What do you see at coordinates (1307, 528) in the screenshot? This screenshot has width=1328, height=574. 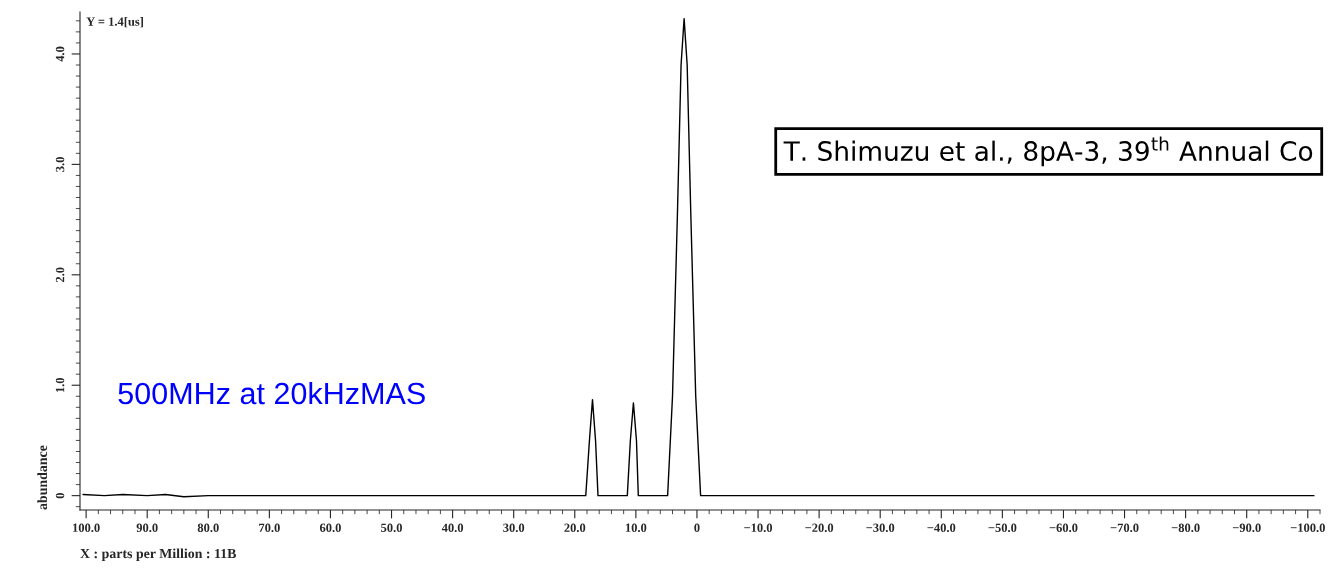 I see `x-tick-label: −100.0` at bounding box center [1307, 528].